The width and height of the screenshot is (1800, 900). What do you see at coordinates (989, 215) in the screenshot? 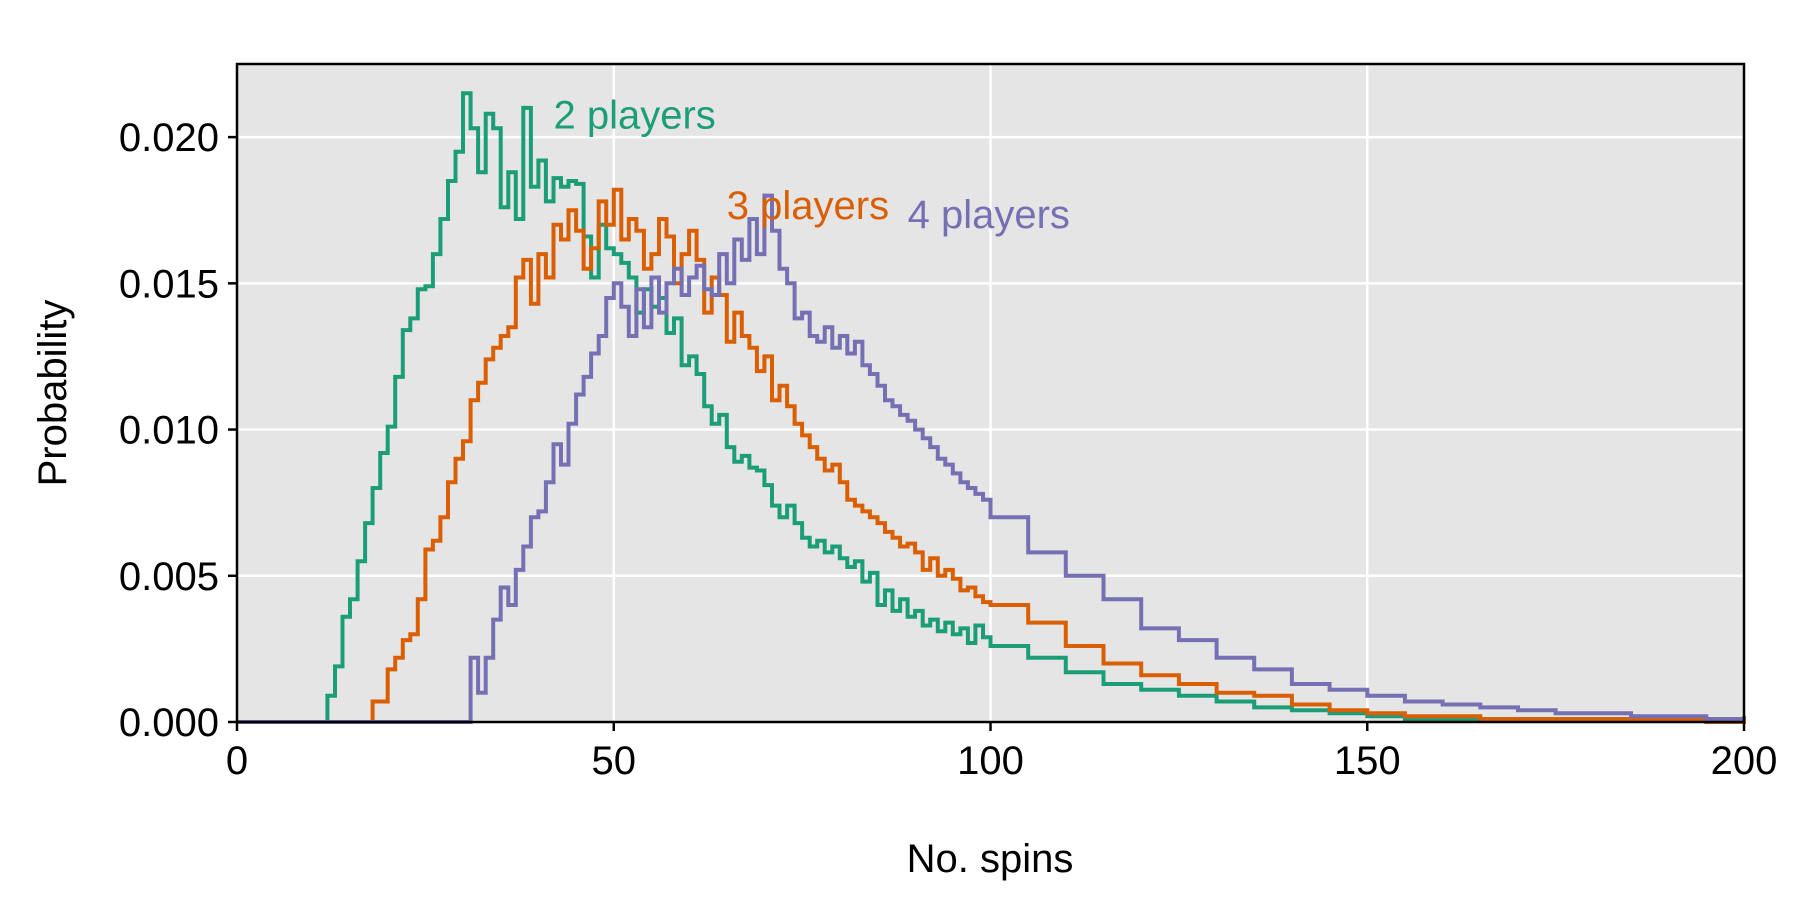
I see `series-label: 4 players` at bounding box center [989, 215].